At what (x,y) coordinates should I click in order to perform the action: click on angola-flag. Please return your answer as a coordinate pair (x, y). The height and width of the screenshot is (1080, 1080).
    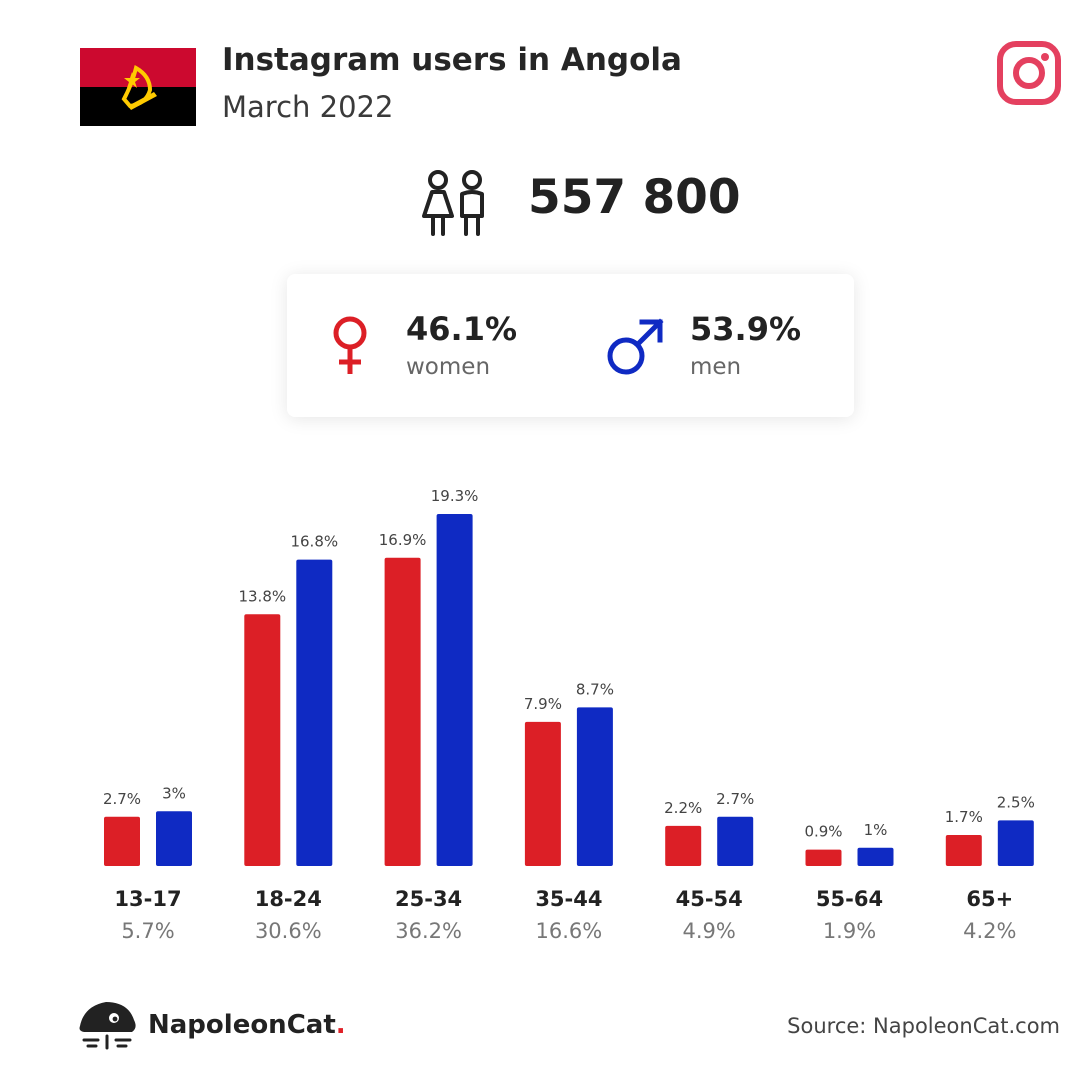
    Looking at the image, I should click on (138, 87).